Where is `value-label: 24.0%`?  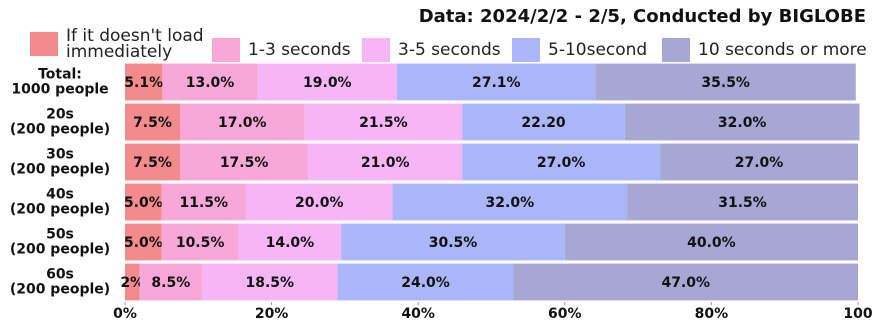
value-label: 24.0% is located at coordinates (425, 283).